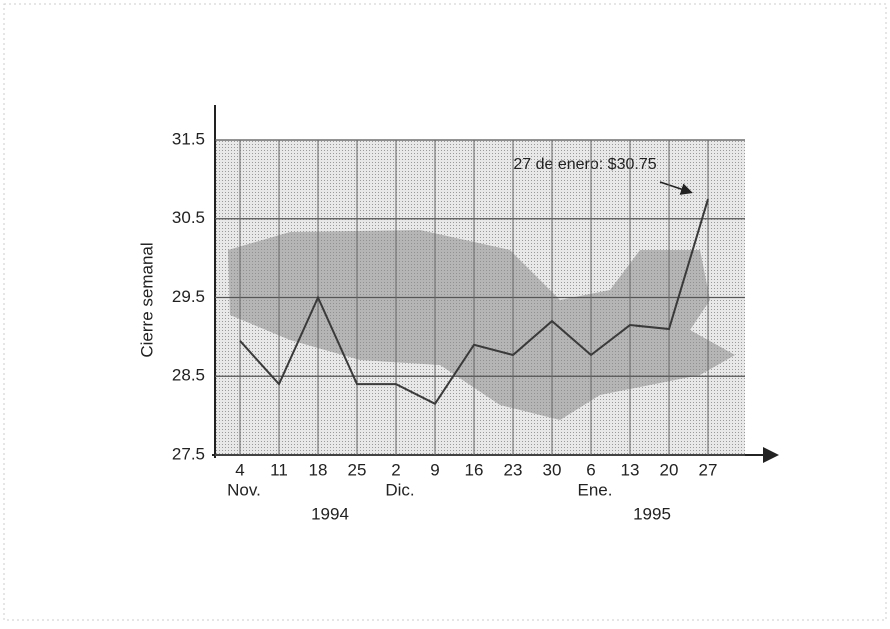 The image size is (890, 629). I want to click on month-label: Nov., so click(244, 489).